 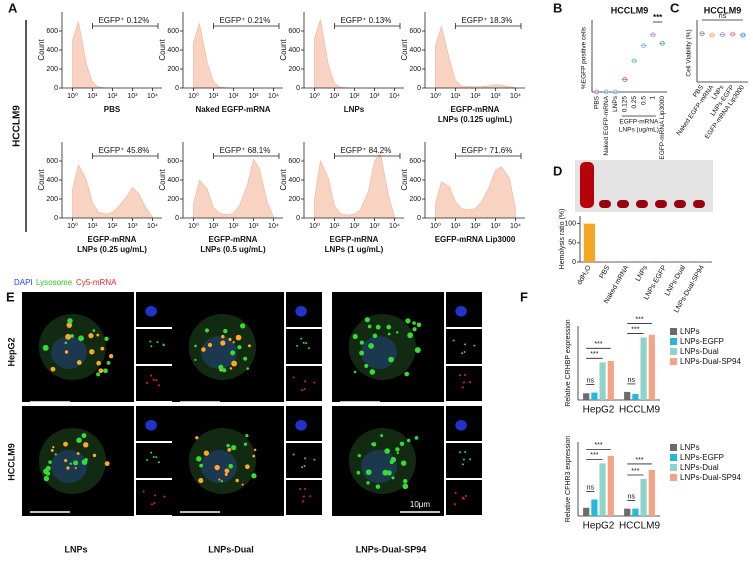 I want to click on image-tile, so click(x=464, y=497).